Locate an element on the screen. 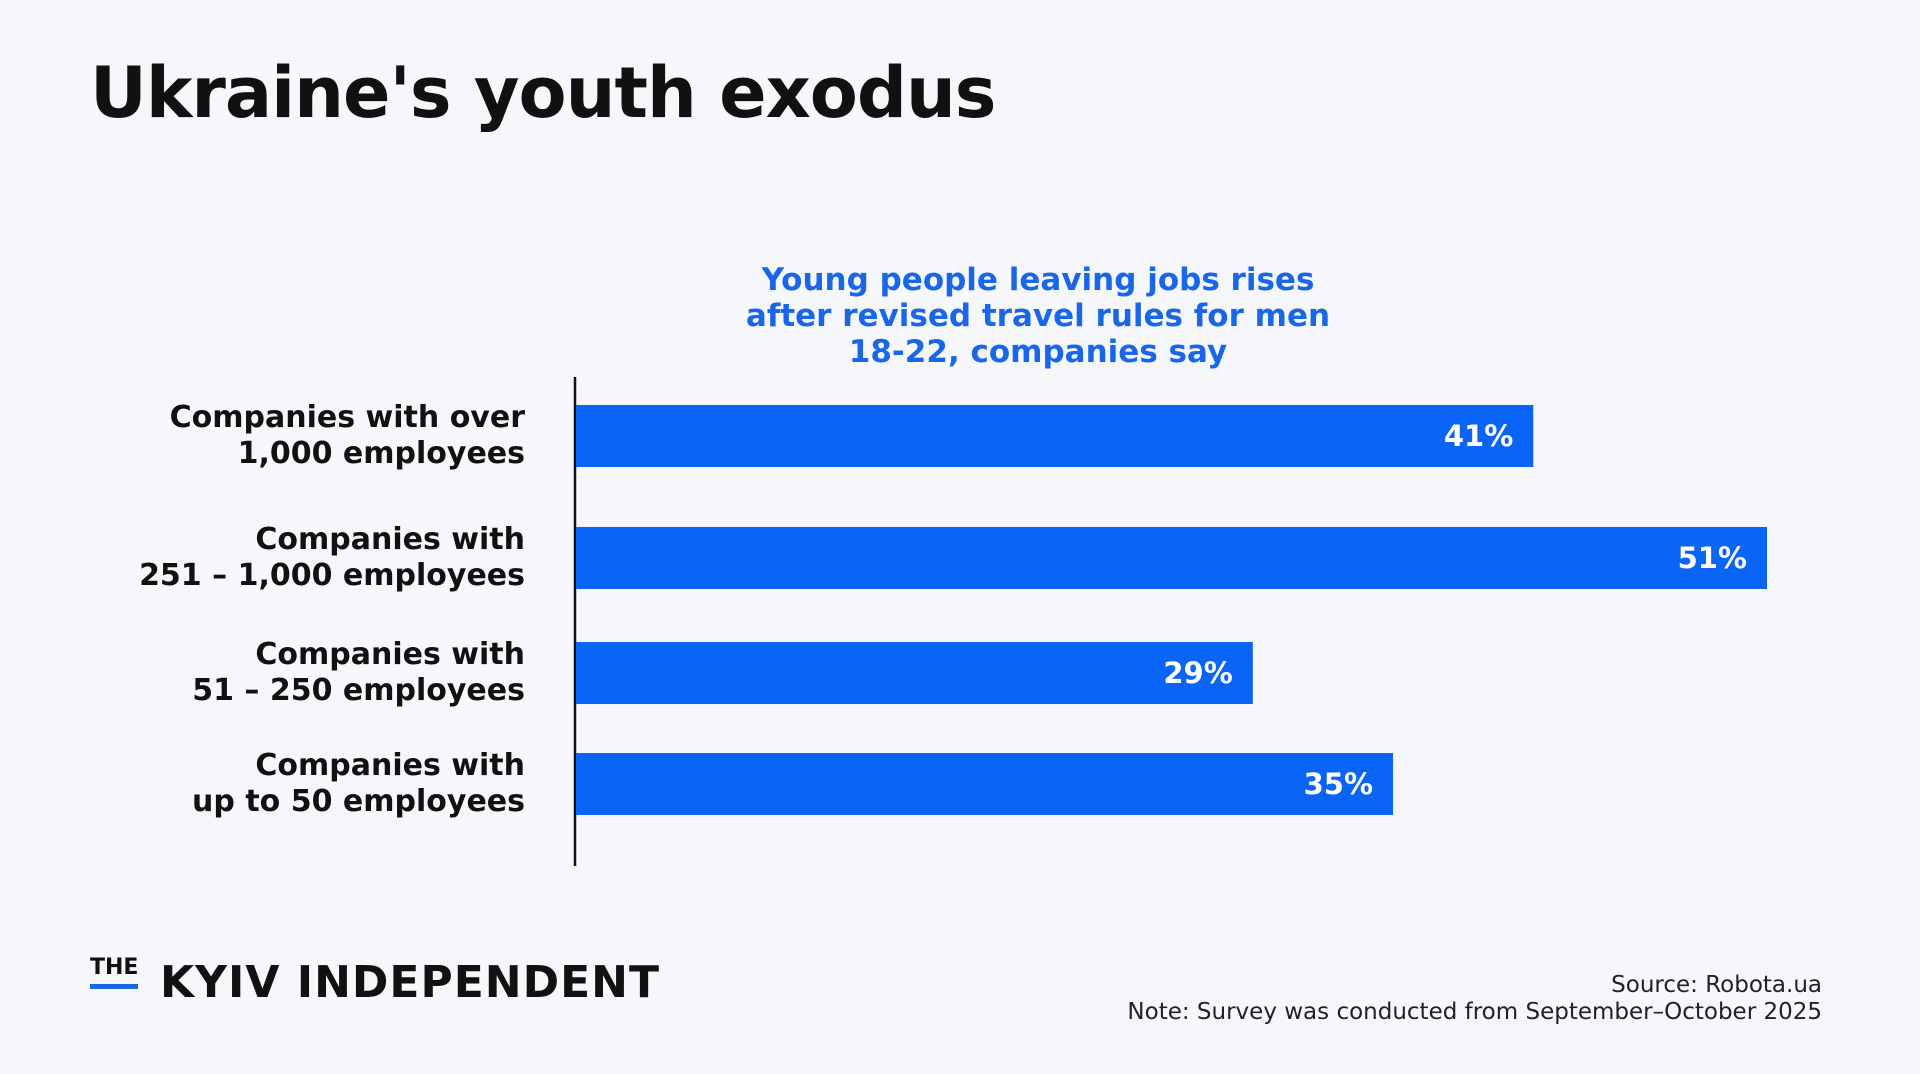 Image resolution: width=1920 pixels, height=1074 pixels. value-label: 29% is located at coordinates (1197, 673).